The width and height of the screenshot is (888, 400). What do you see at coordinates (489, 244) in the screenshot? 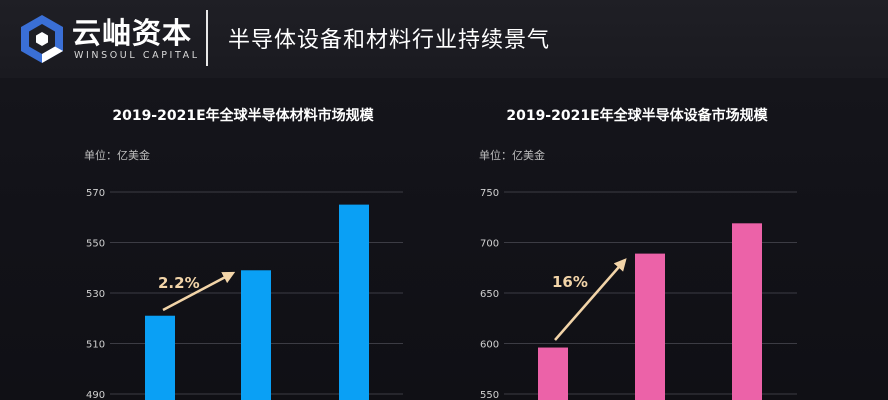
I see `equipment-y-tick-label: 700` at bounding box center [489, 244].